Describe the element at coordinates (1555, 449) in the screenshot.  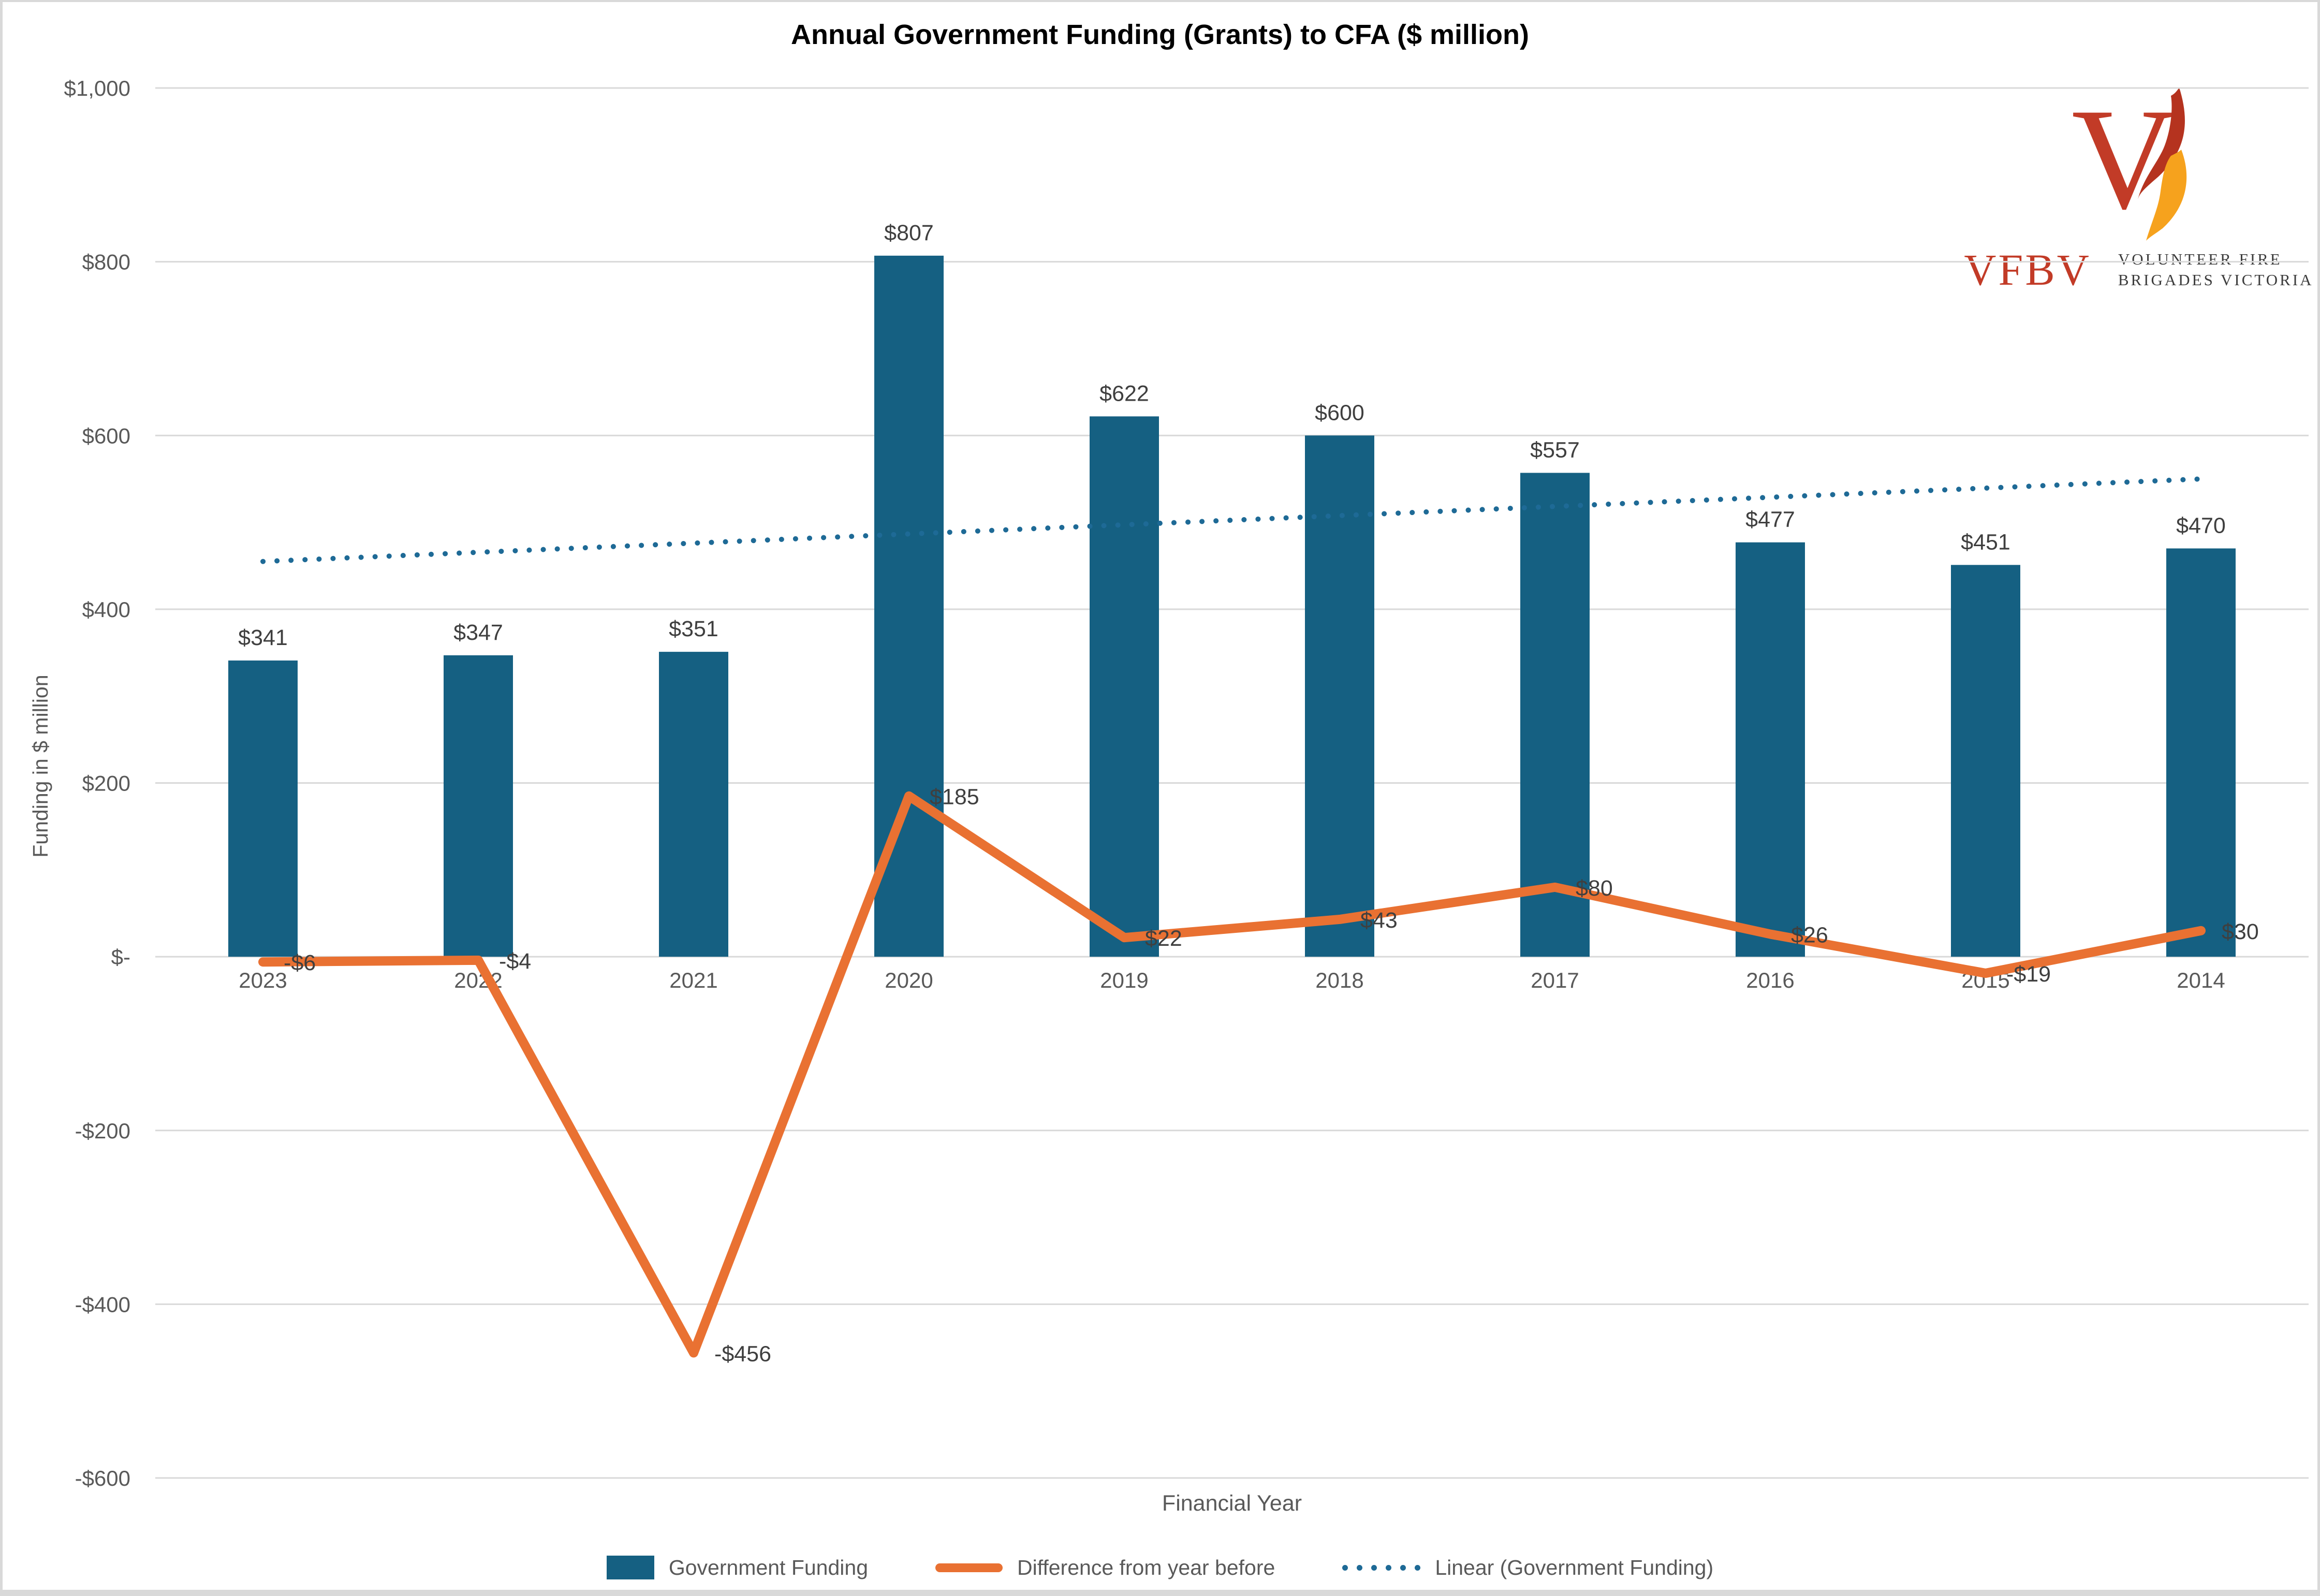
I see `bar-value-label: $557` at that location.